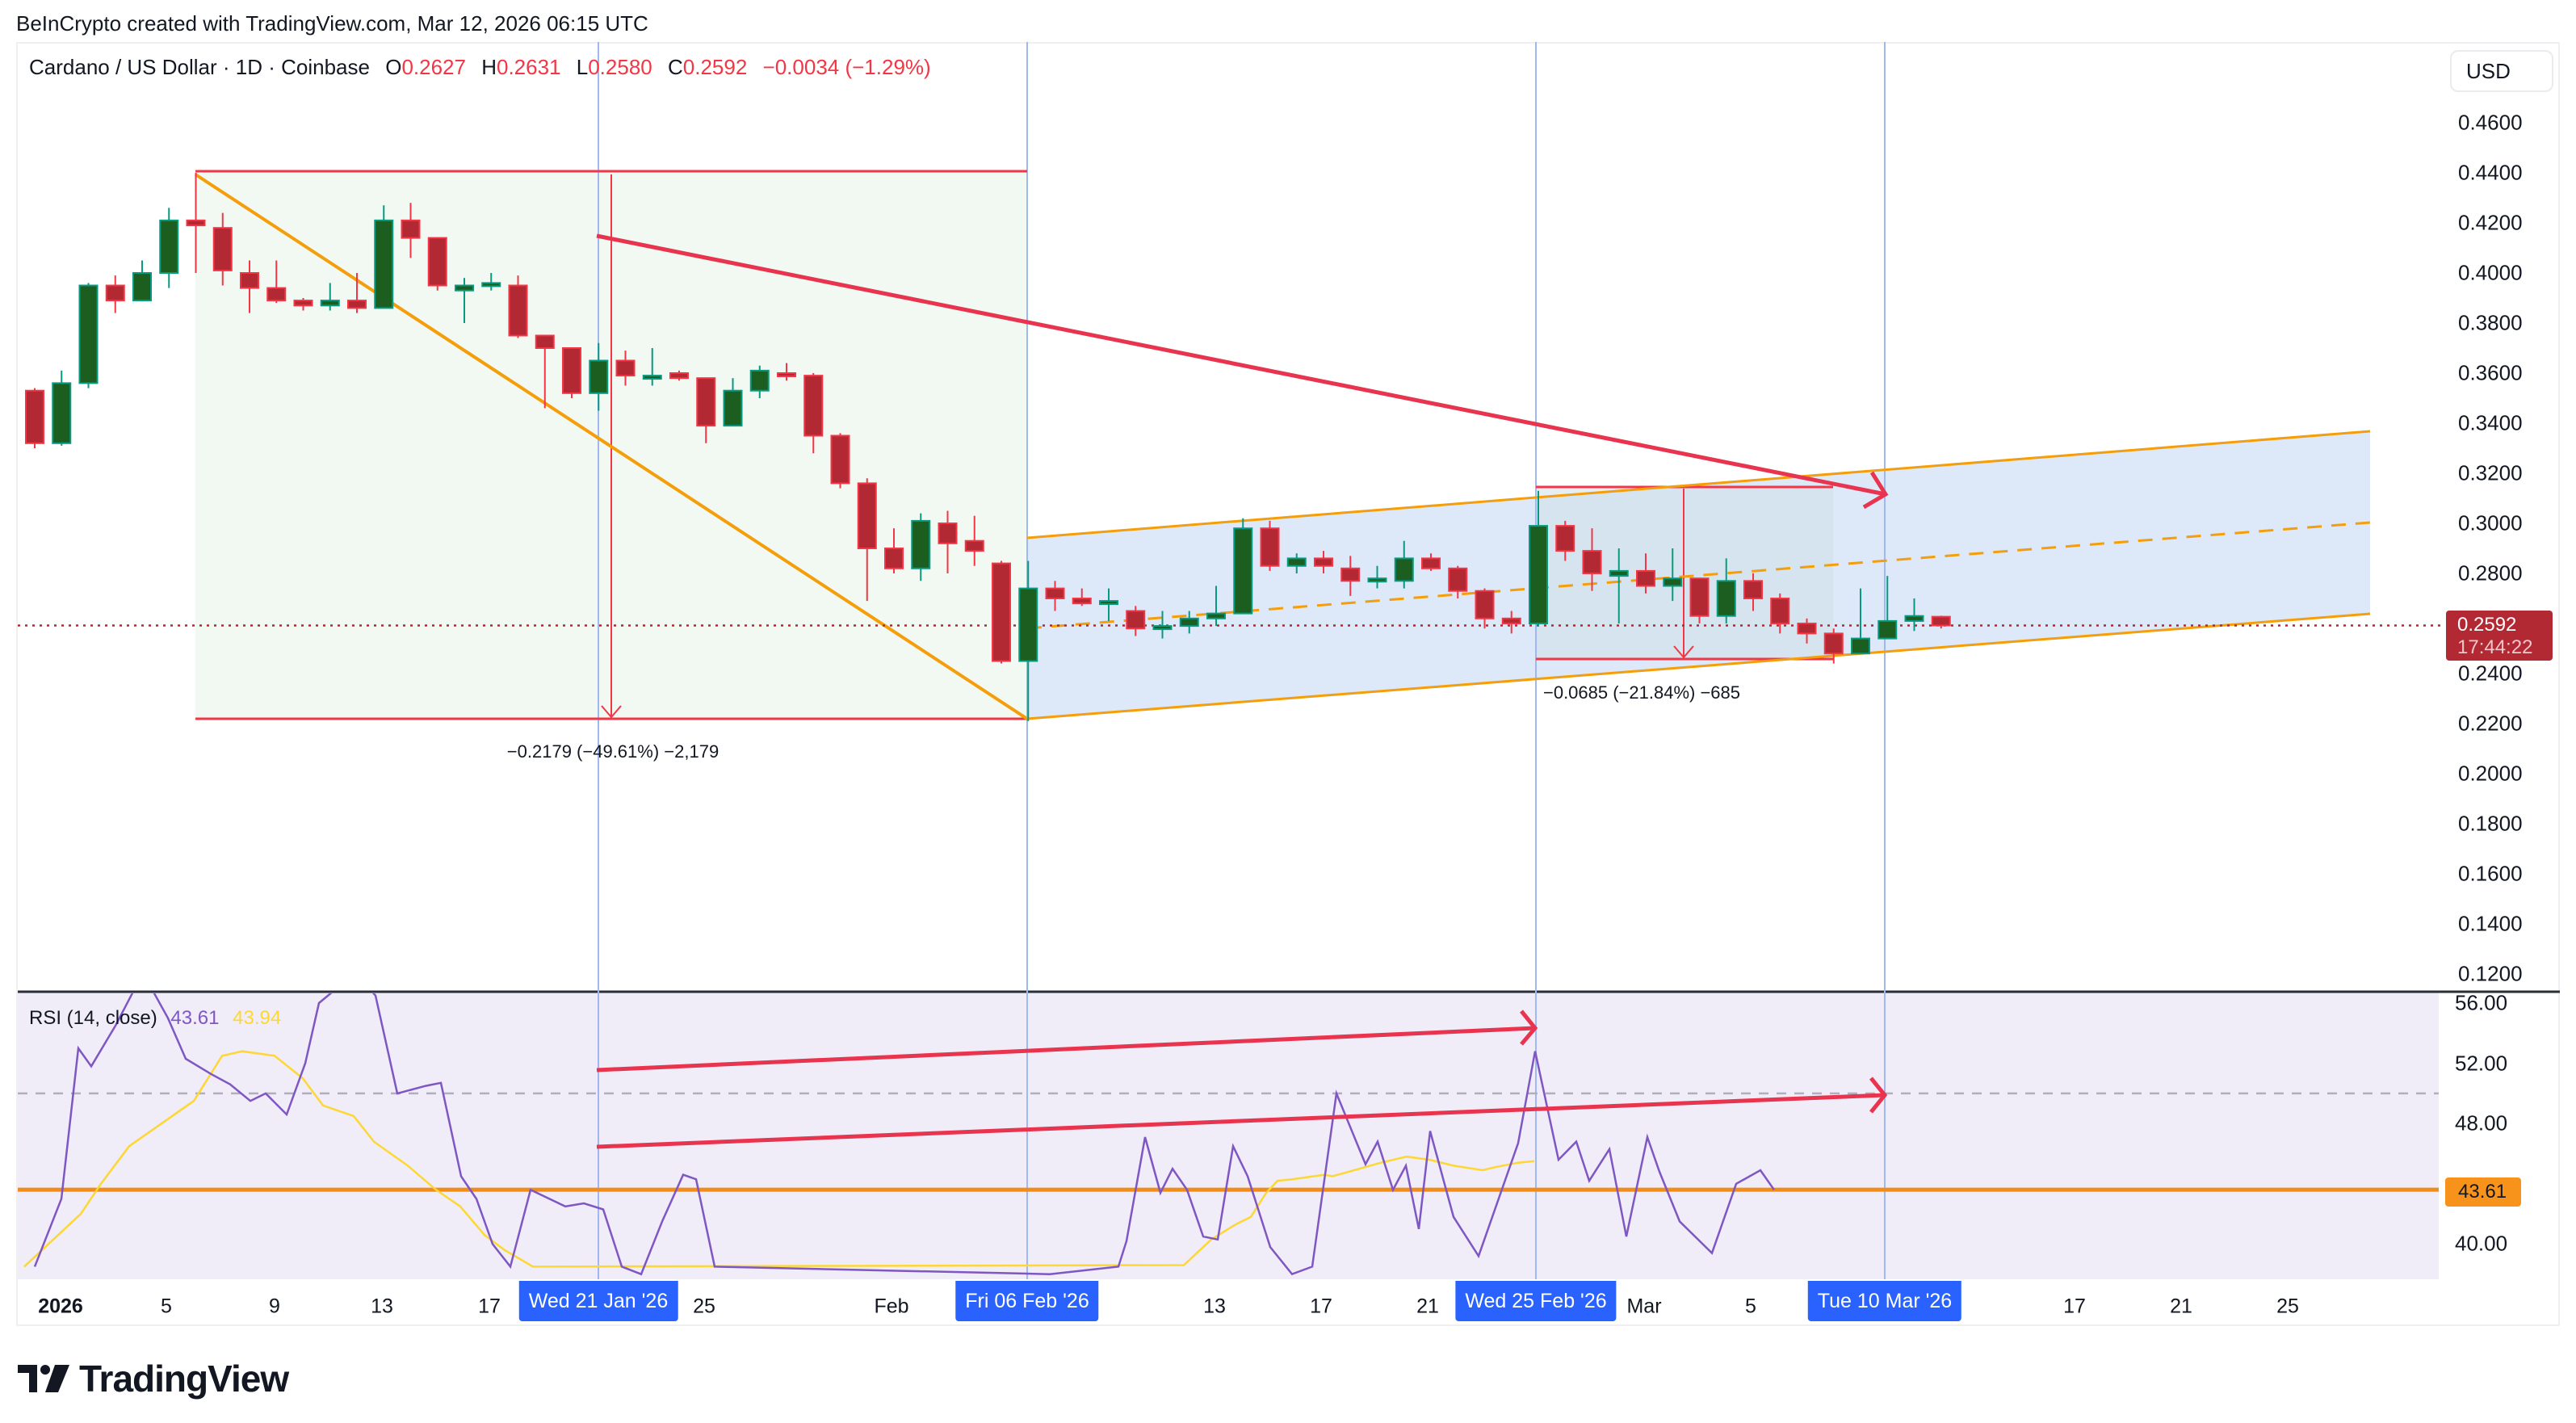 The image size is (2576, 1423). Describe the element at coordinates (1644, 1306) in the screenshot. I see `date-tick: Mar` at that location.